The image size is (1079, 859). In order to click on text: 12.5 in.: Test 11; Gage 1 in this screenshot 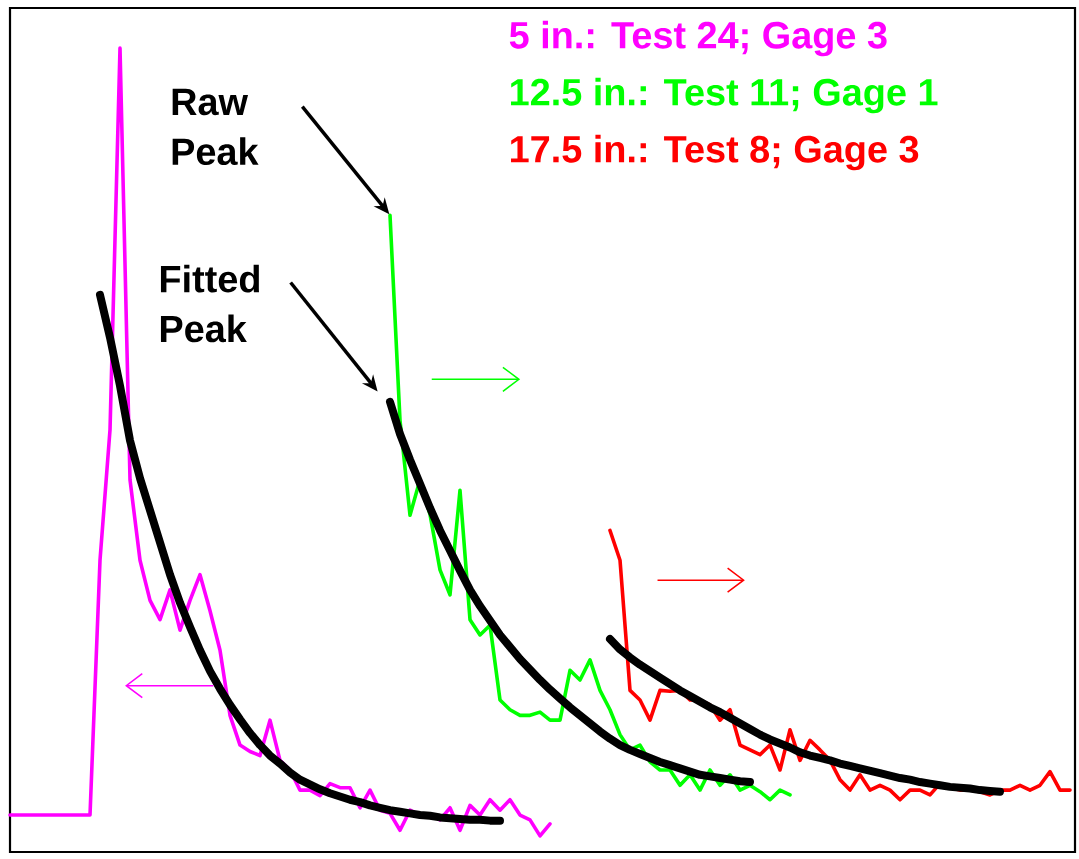, I will do `click(724, 95)`.